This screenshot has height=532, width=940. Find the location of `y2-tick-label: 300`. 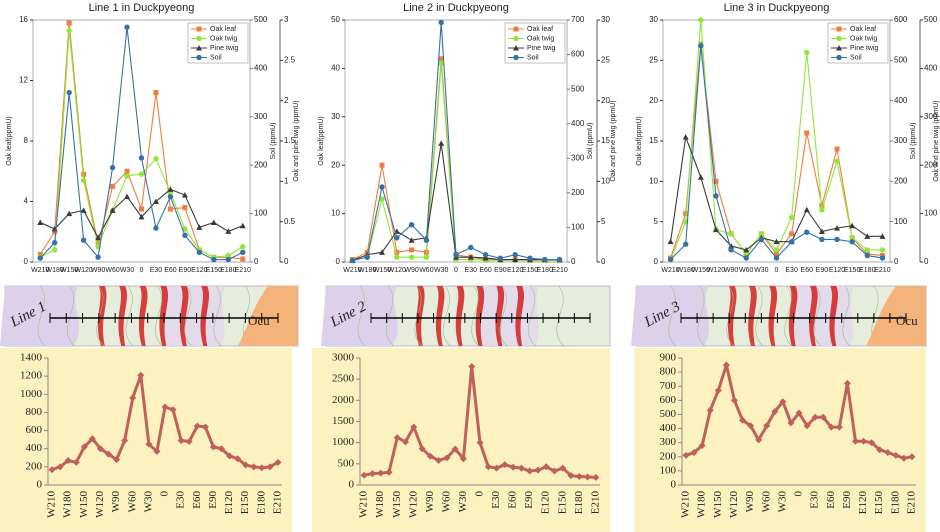

y2-tick-label: 300 is located at coordinates (901, 140).